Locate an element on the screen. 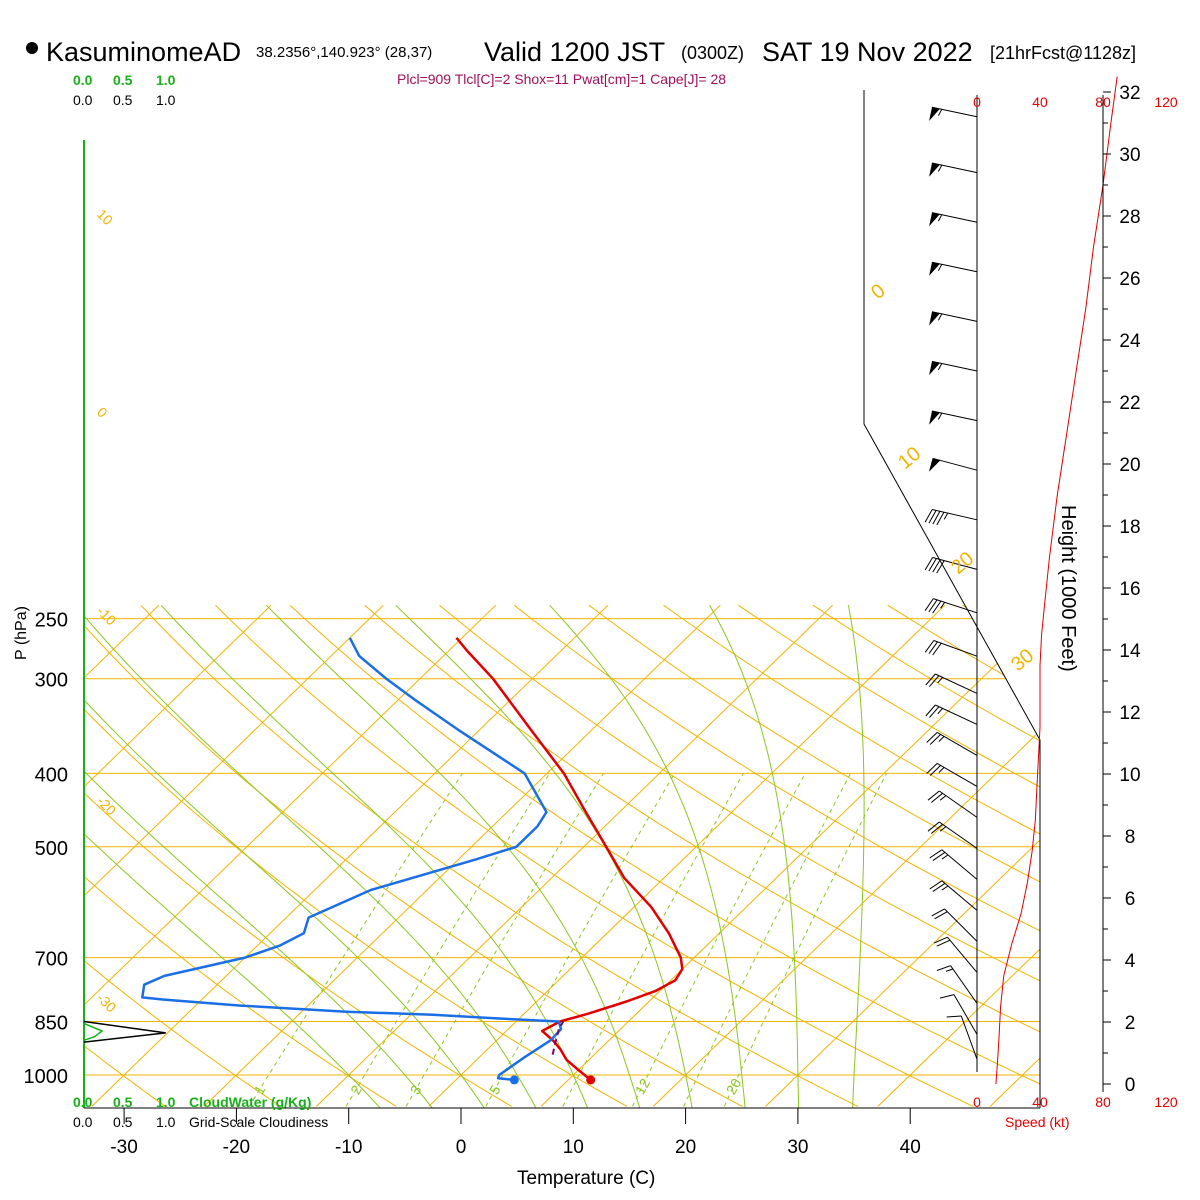  height-tick-label: 10 is located at coordinates (1129, 775).